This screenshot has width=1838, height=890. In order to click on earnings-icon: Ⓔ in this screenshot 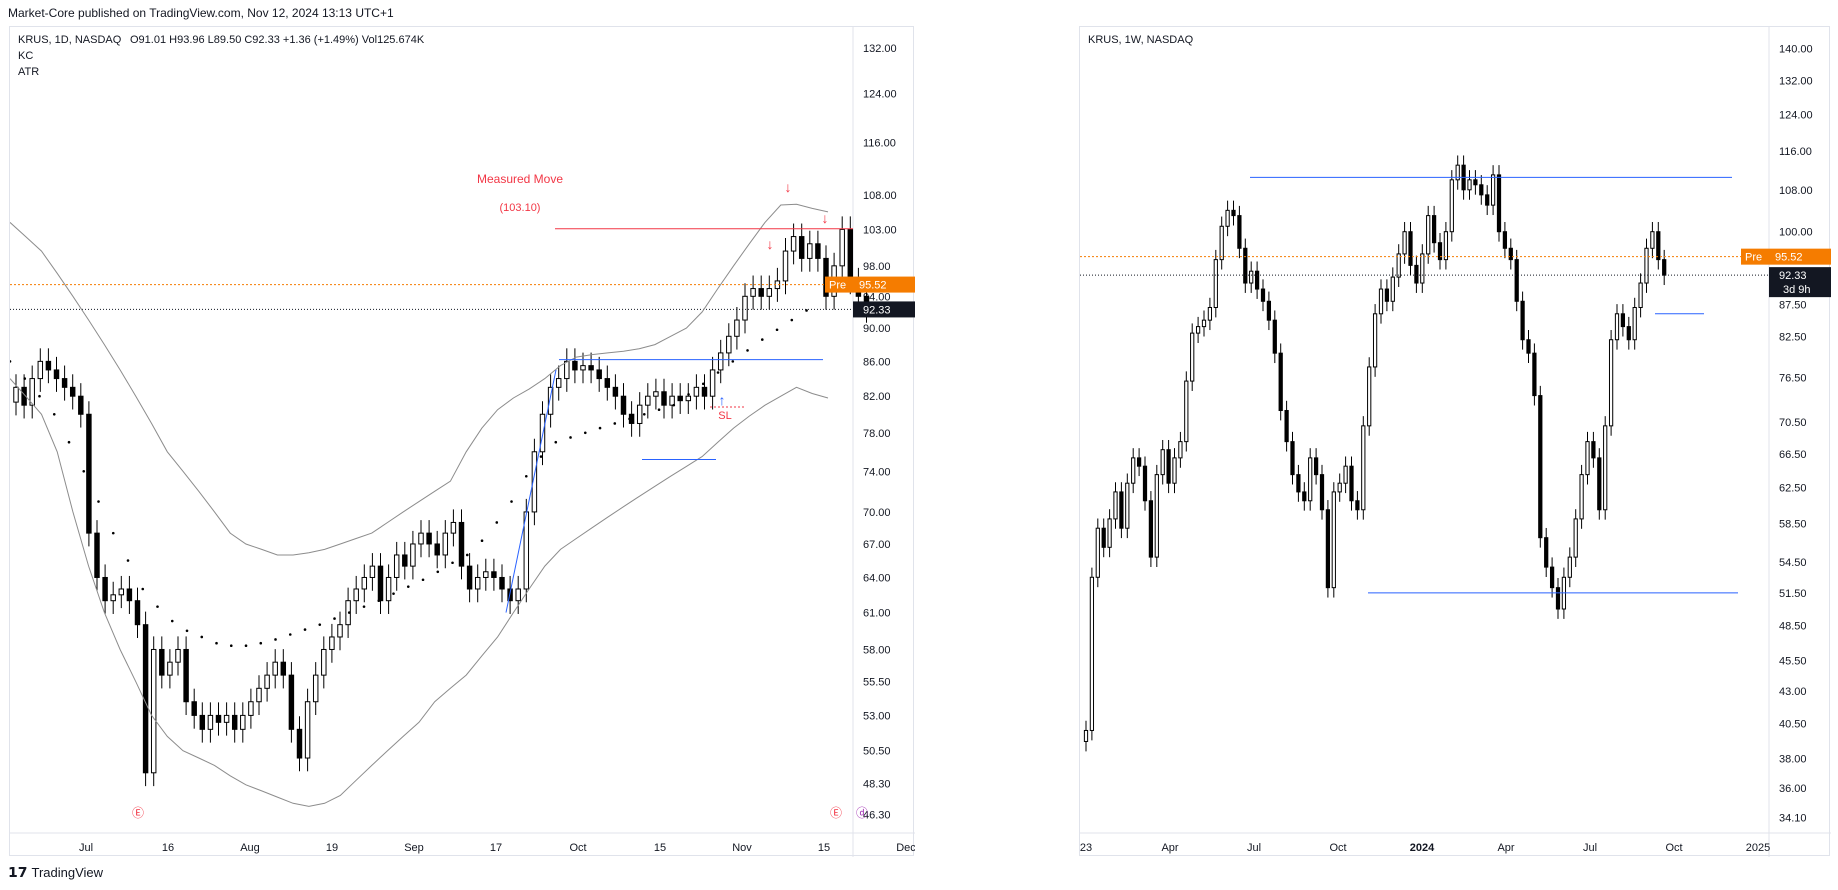, I will do `click(138, 813)`.